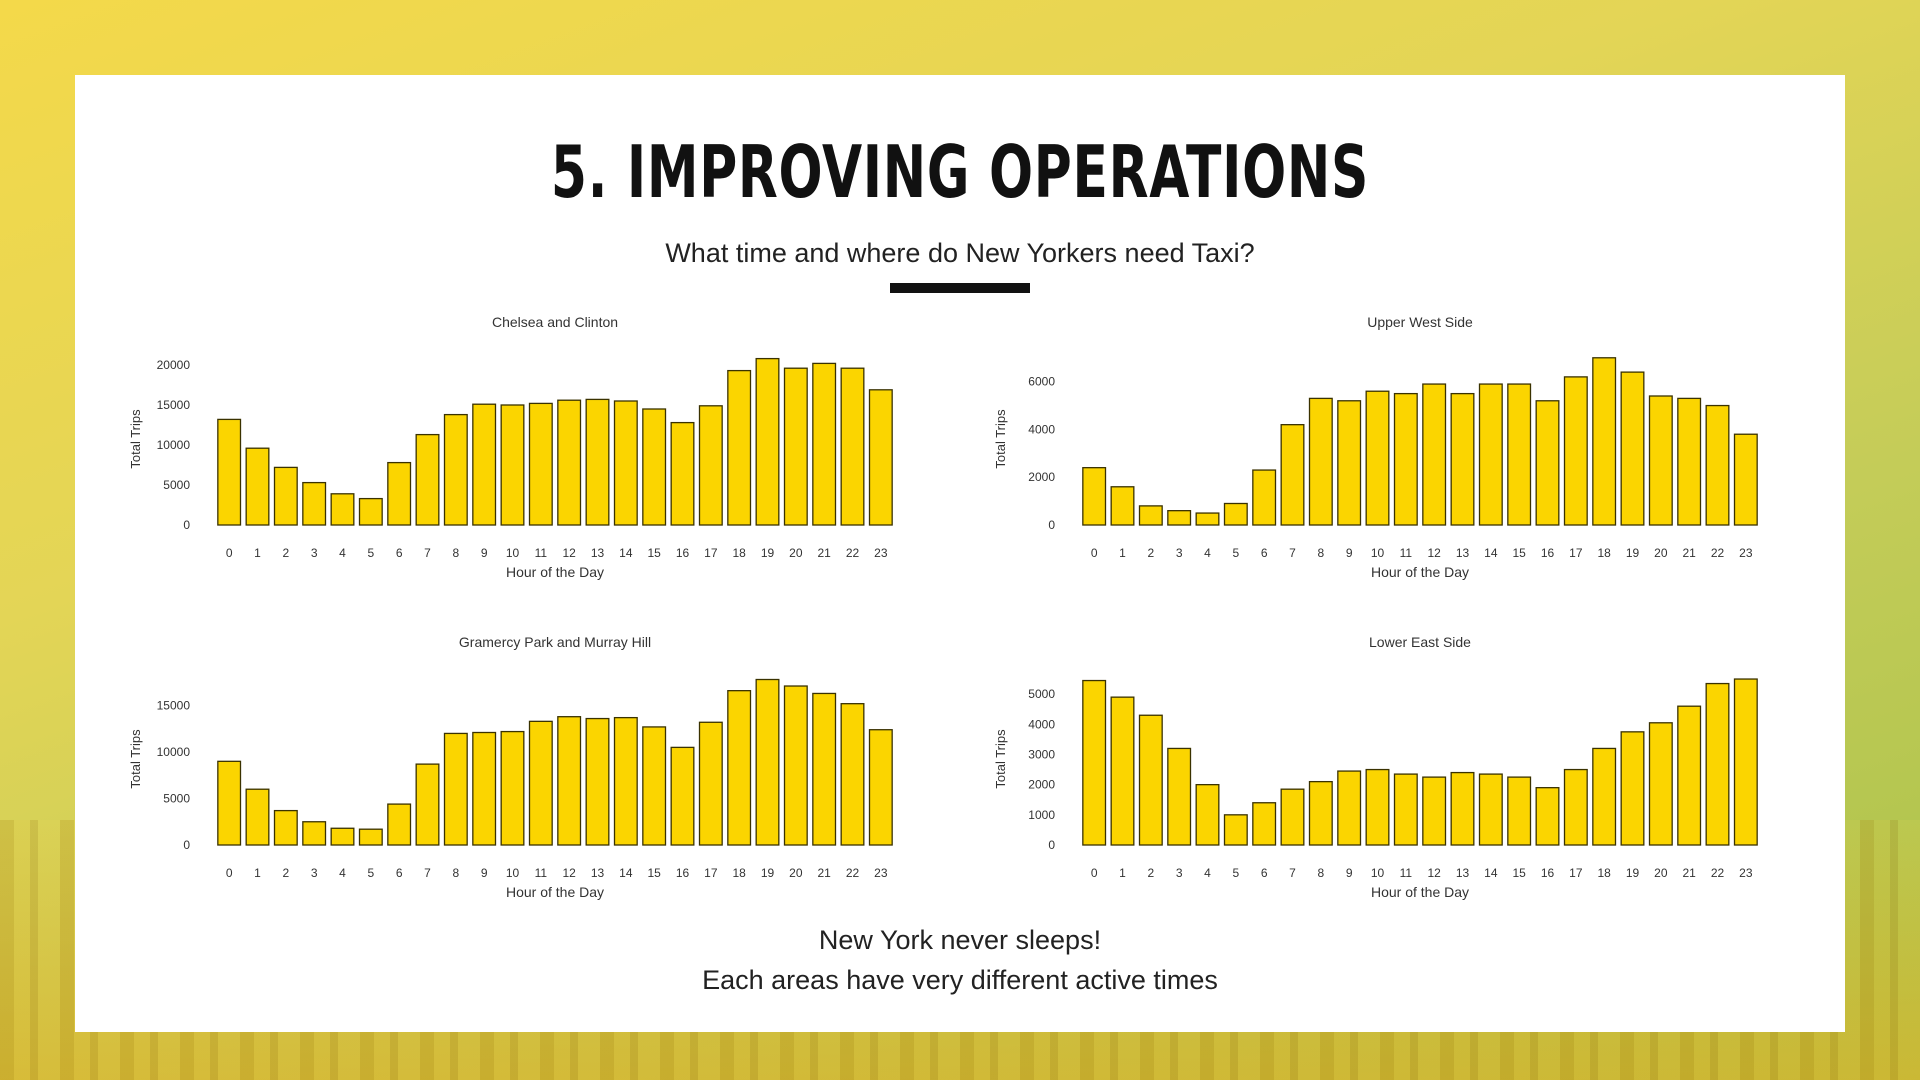 This screenshot has height=1080, width=1920. What do you see at coordinates (683, 873) in the screenshot?
I see `x-tick-label: 16` at bounding box center [683, 873].